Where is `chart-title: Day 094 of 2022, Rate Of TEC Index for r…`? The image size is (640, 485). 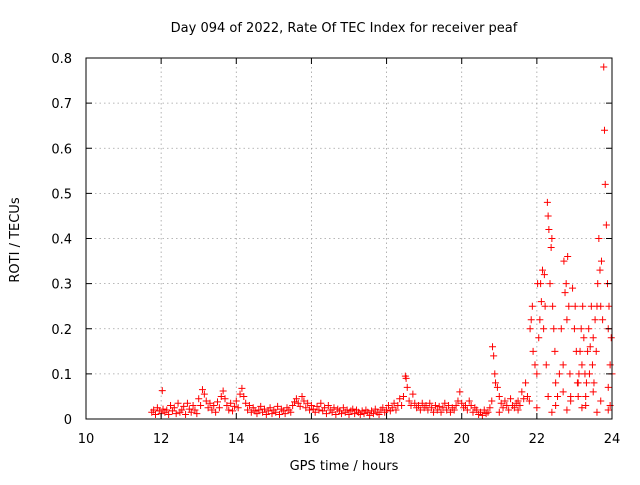 chart-title: Day 094 of 2022, Rate Of TEC Index for r… is located at coordinates (344, 28).